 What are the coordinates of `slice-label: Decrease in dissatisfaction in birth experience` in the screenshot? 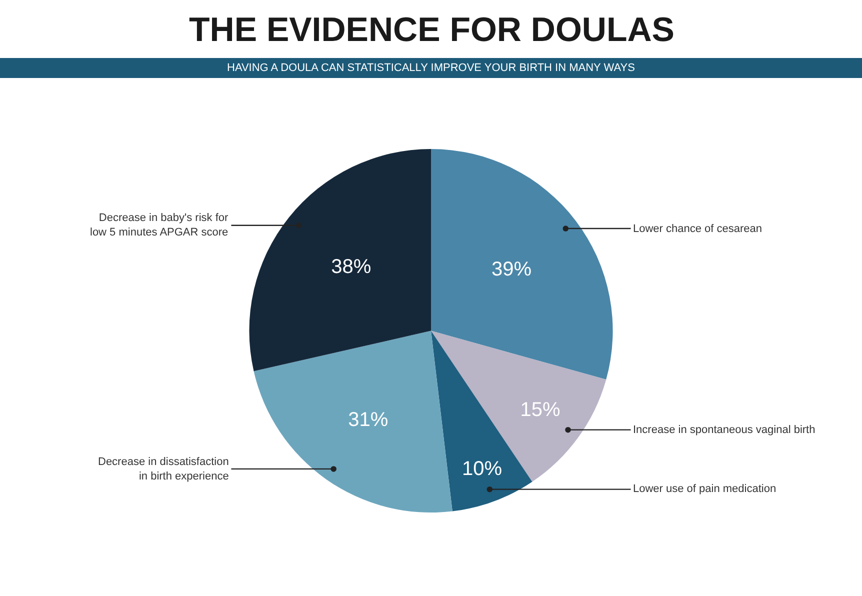 It's located at (163, 469).